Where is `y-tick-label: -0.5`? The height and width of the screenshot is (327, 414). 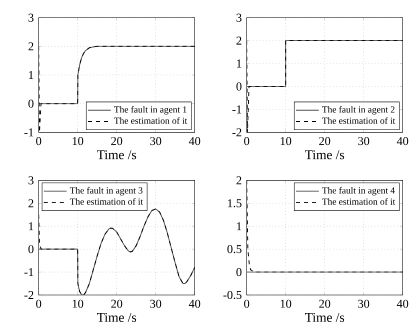
y-tick-label: -0.5 is located at coordinates (232, 295).